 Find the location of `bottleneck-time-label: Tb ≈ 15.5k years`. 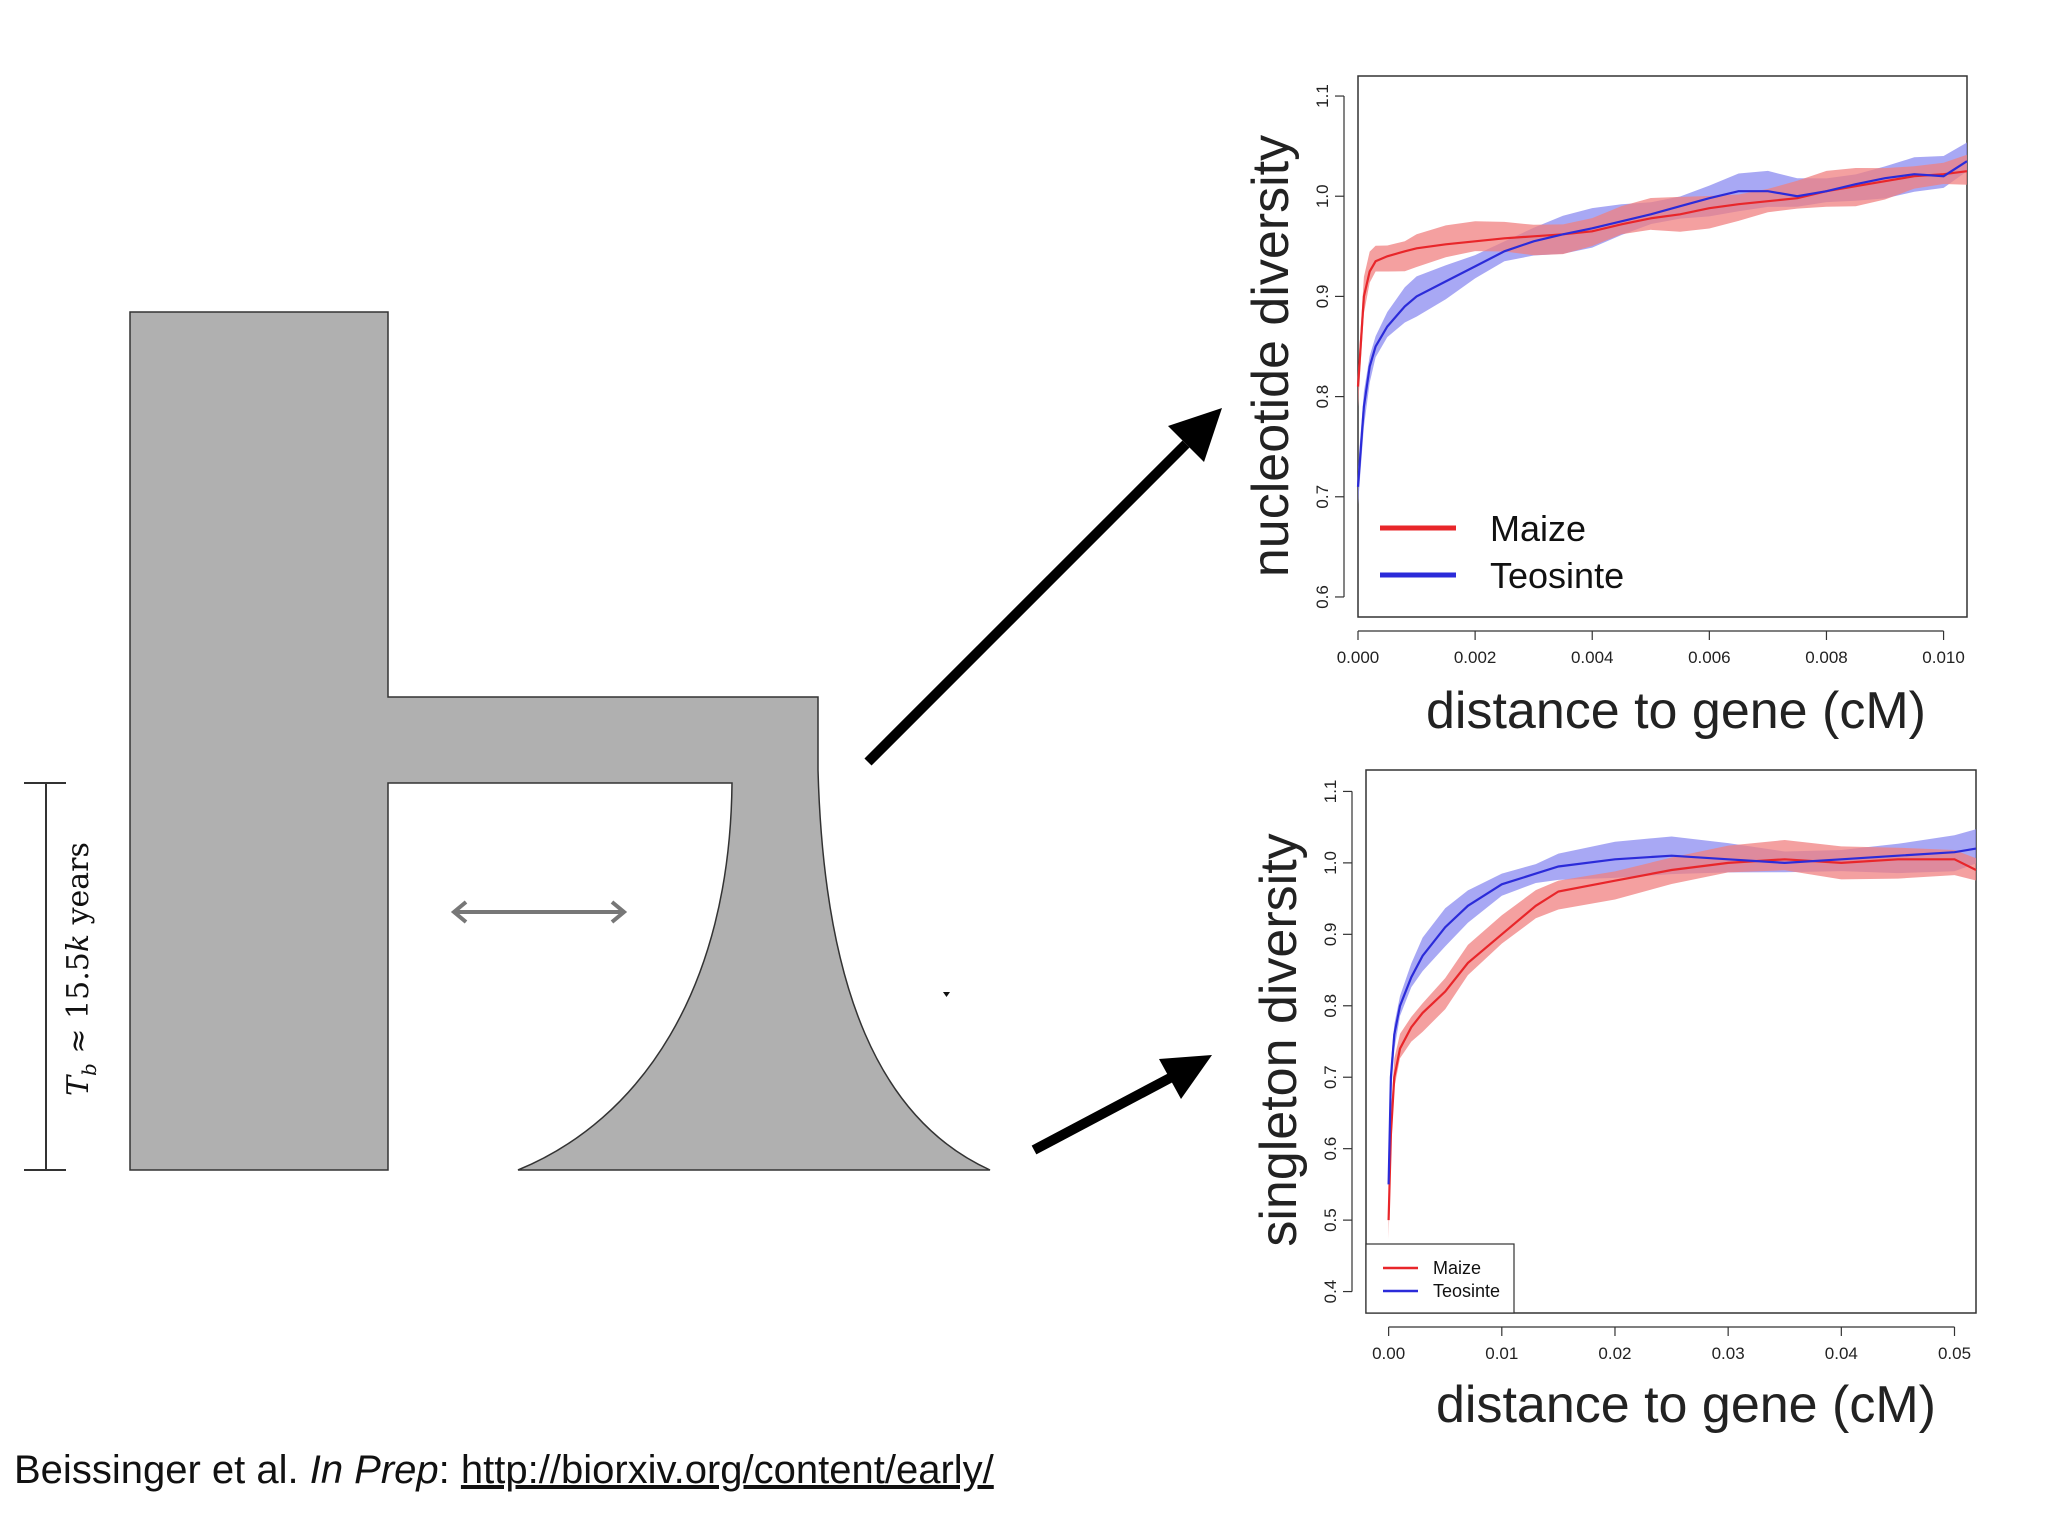

bottleneck-time-label: Tb ≈ 15.5k years is located at coordinates (81, 969).